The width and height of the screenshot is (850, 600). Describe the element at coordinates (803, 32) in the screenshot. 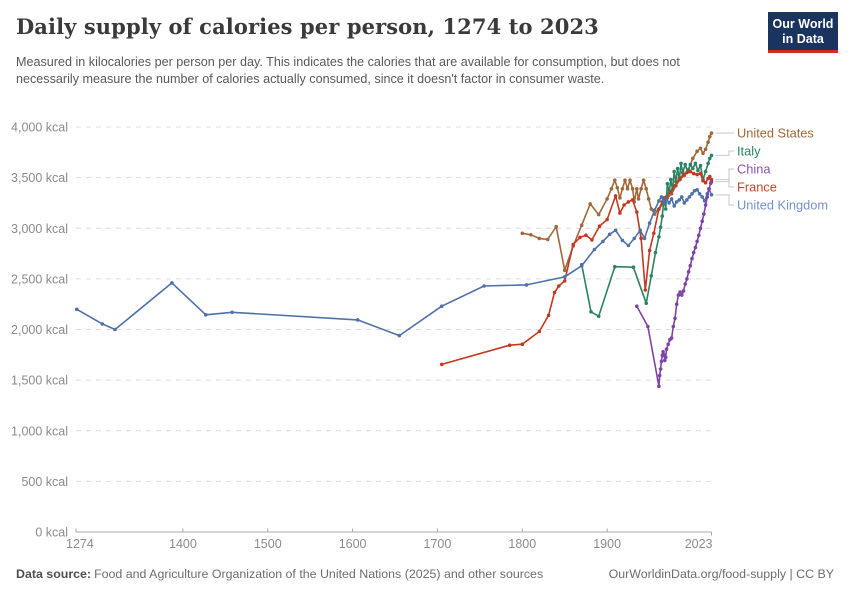

I see `owid-logo: Our World in Data` at that location.